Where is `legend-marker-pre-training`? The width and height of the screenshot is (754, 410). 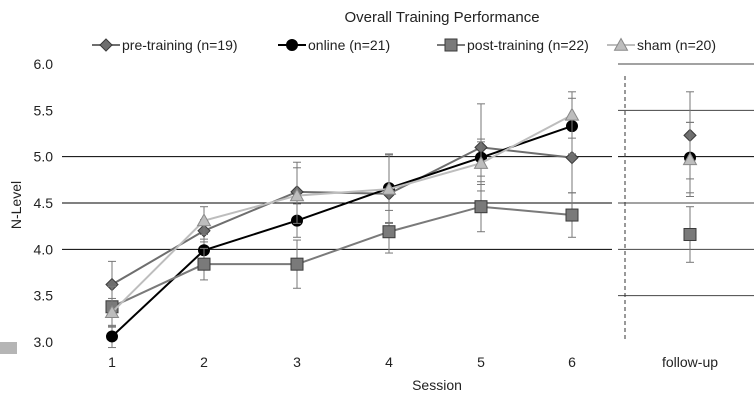 legend-marker-pre-training is located at coordinates (106, 45).